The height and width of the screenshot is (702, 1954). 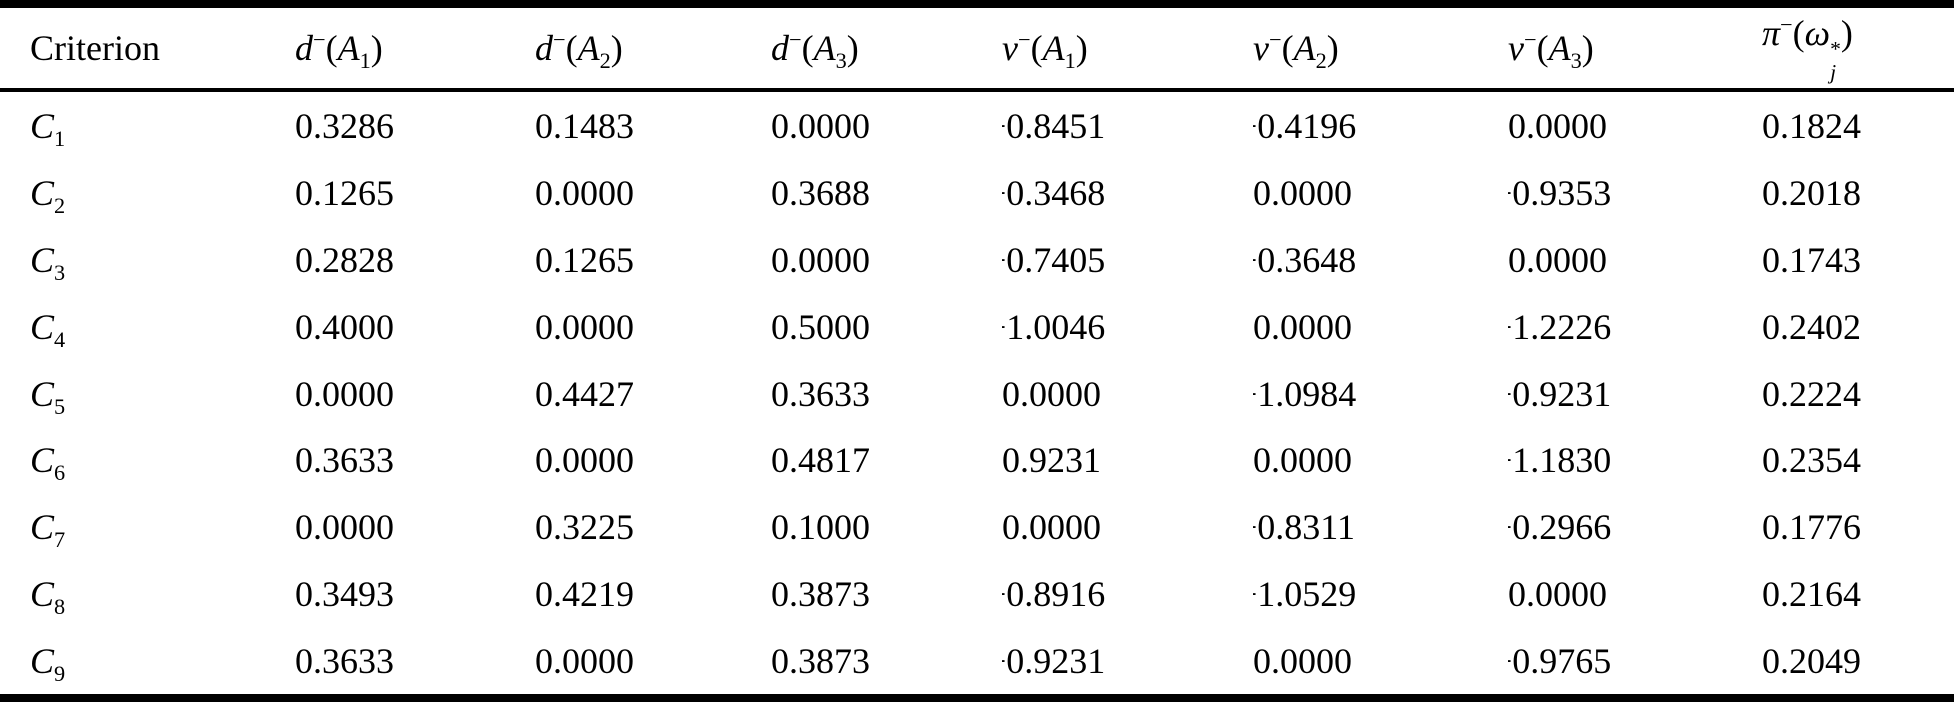 What do you see at coordinates (48, 329) in the screenshot?
I see `row-label: C4` at bounding box center [48, 329].